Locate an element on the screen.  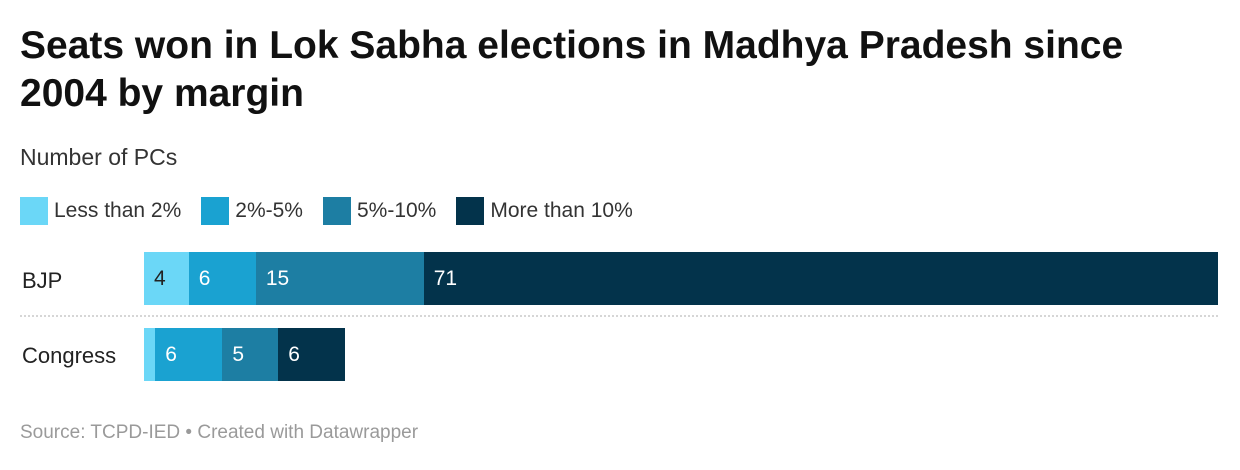
data-label-congress-more-than-10: 6 is located at coordinates (294, 354).